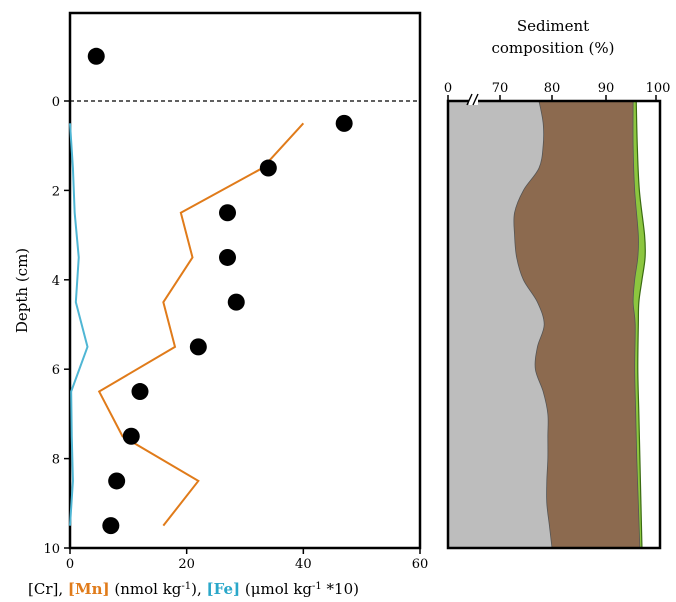 The height and width of the screenshot is (602, 676). I want to click on y-tick-label: 2, so click(56, 191).